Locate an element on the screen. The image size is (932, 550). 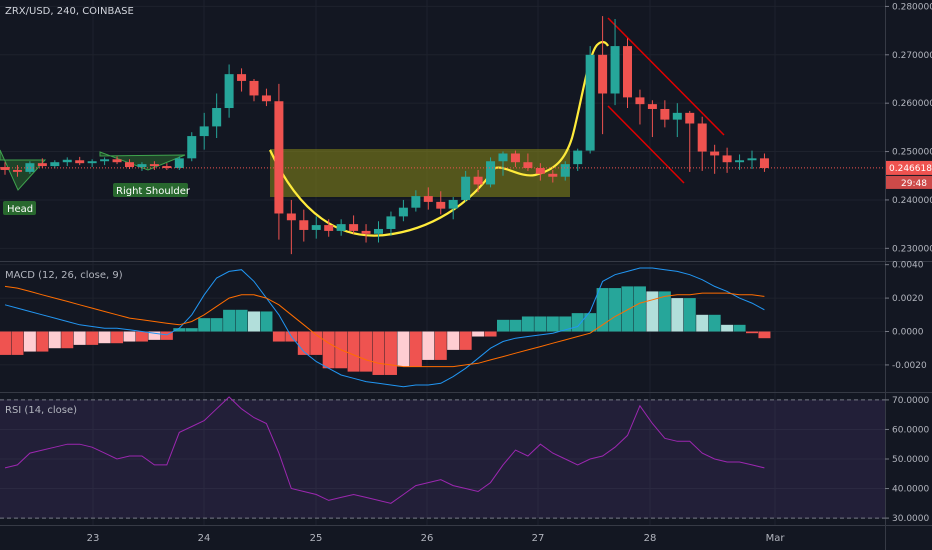
last-price-badge: 0.246618 29:48 is located at coordinates (909, 174).